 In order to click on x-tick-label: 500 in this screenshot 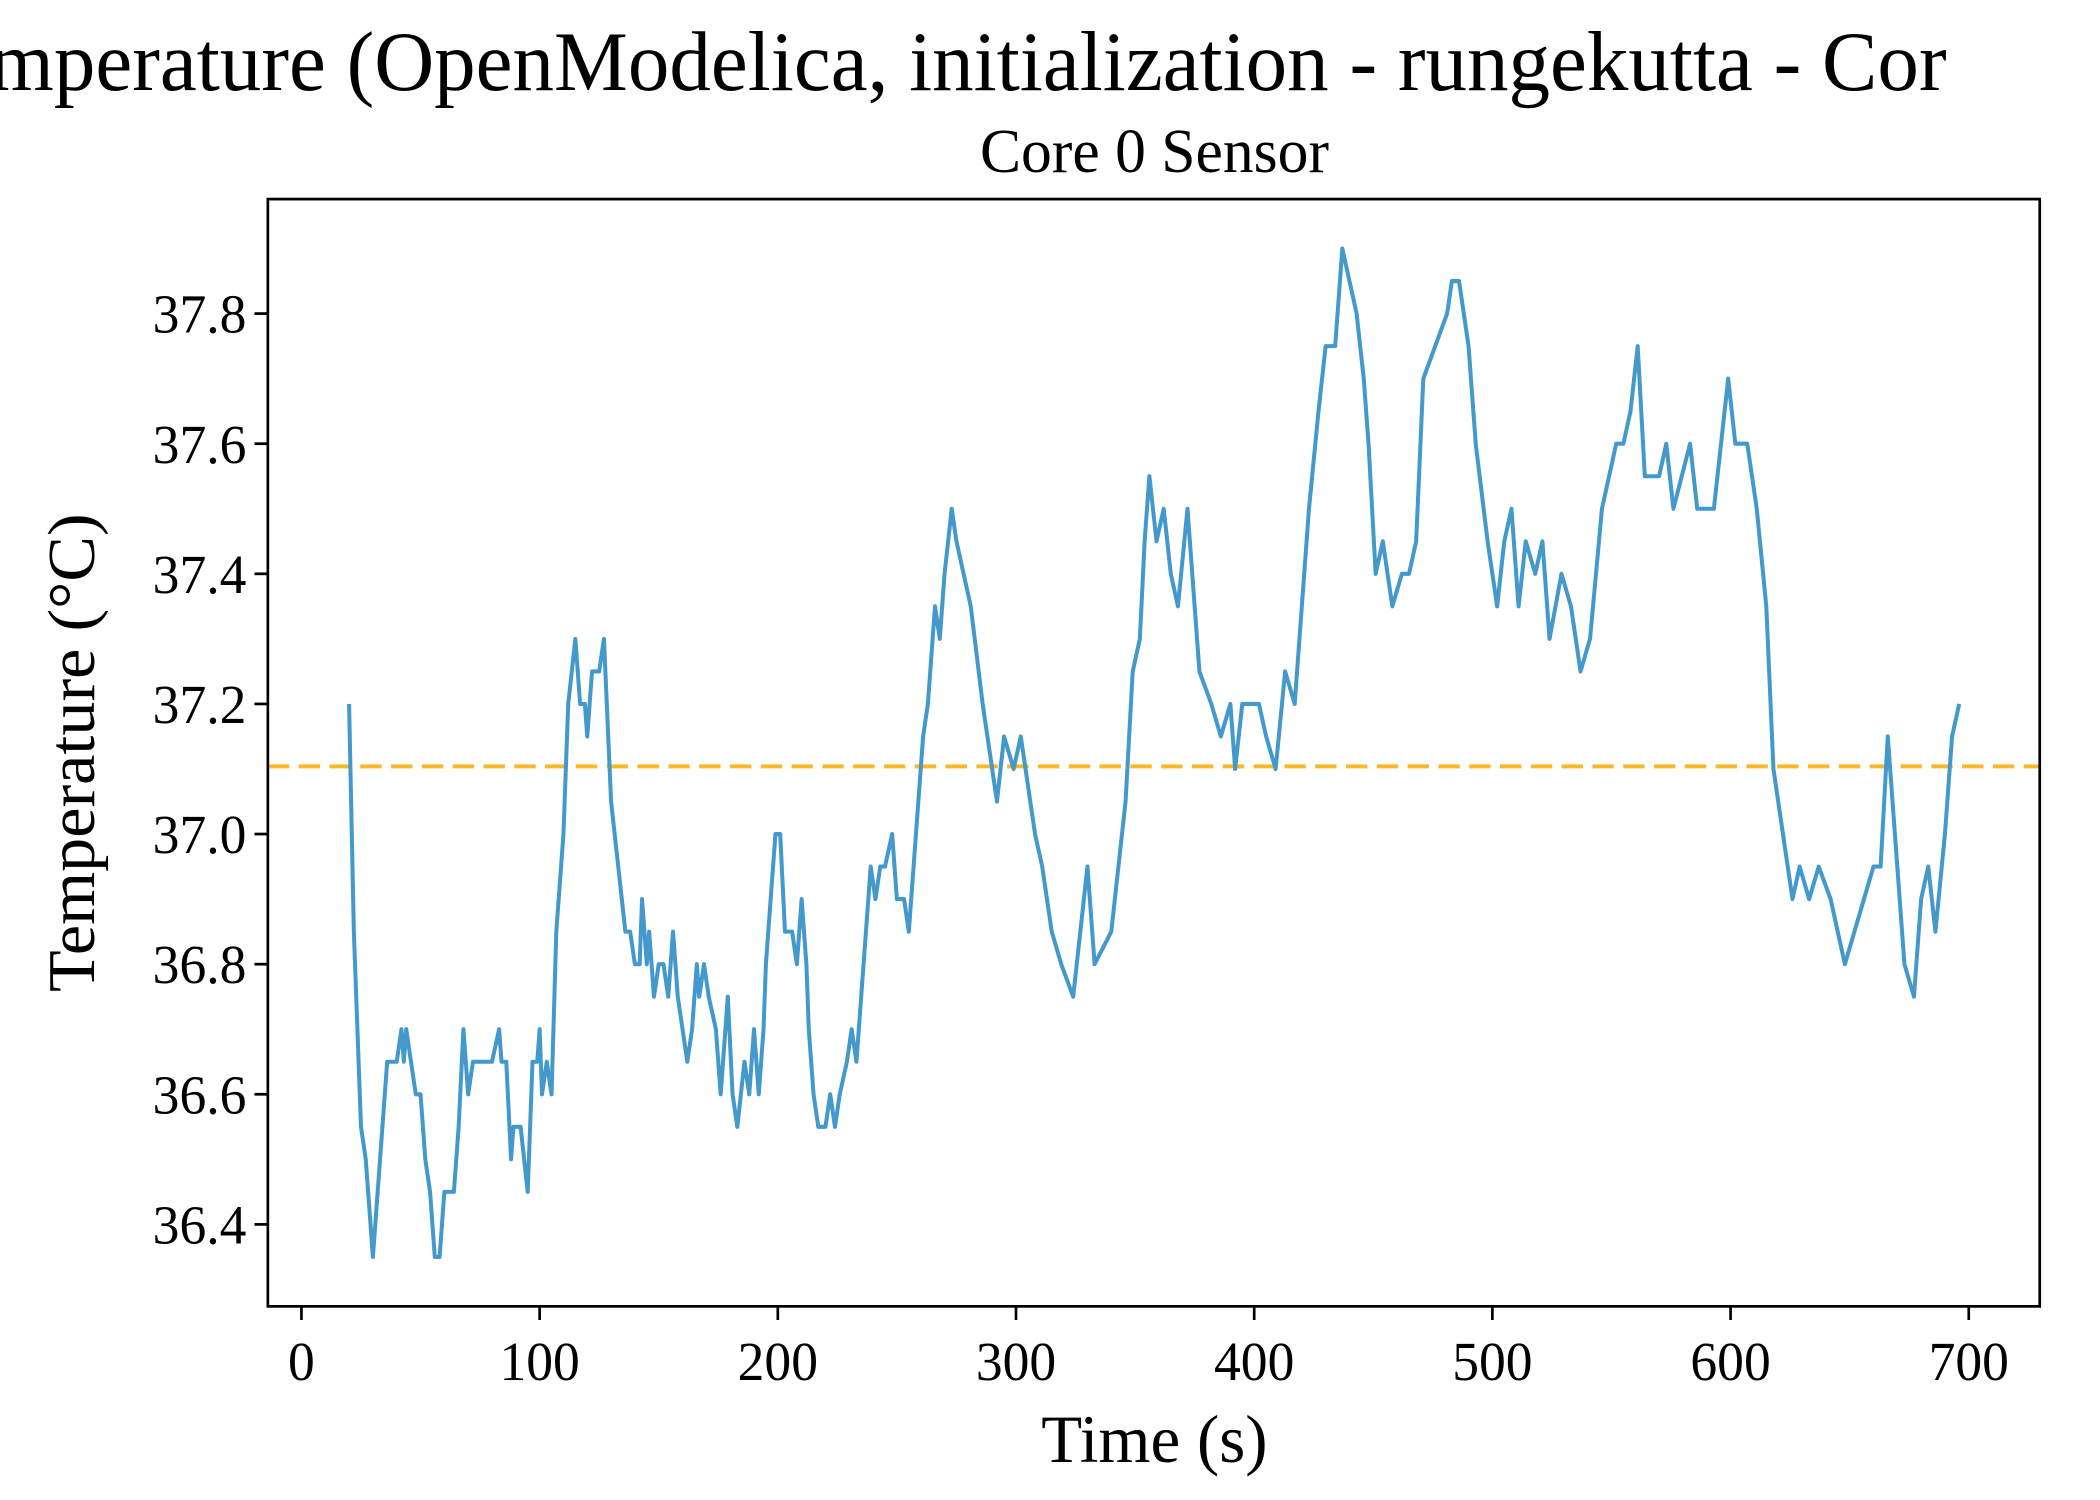, I will do `click(1492, 1362)`.